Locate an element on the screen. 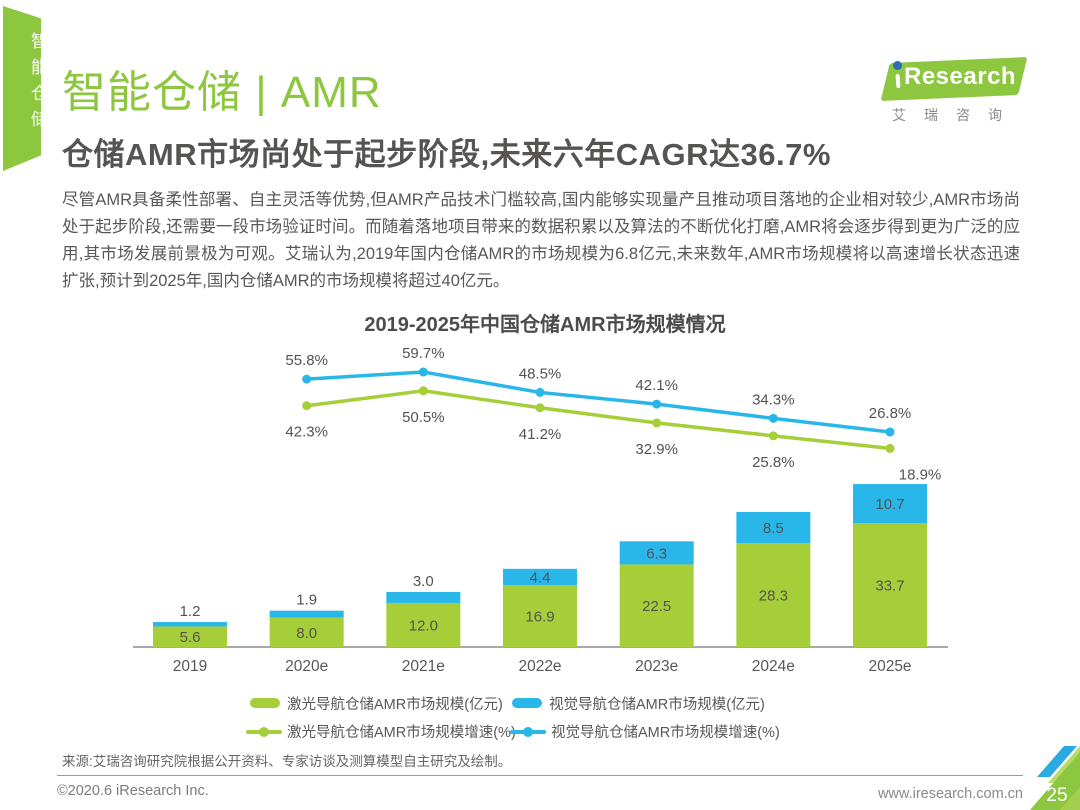  logo-wordmark: Research is located at coordinates (960, 76).